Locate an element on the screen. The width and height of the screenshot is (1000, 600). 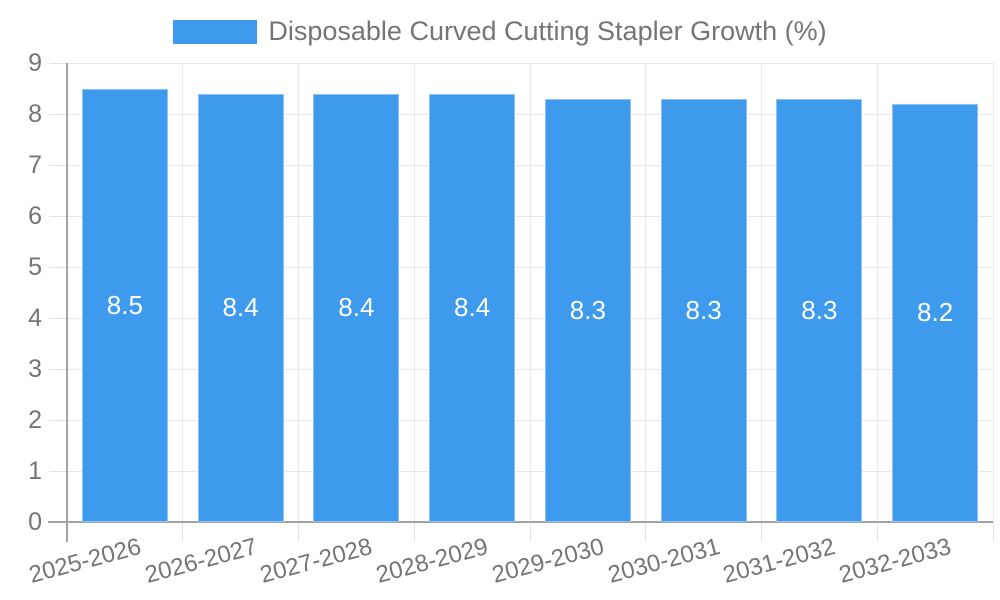
y-axis-tick-label: 7 is located at coordinates (35, 165).